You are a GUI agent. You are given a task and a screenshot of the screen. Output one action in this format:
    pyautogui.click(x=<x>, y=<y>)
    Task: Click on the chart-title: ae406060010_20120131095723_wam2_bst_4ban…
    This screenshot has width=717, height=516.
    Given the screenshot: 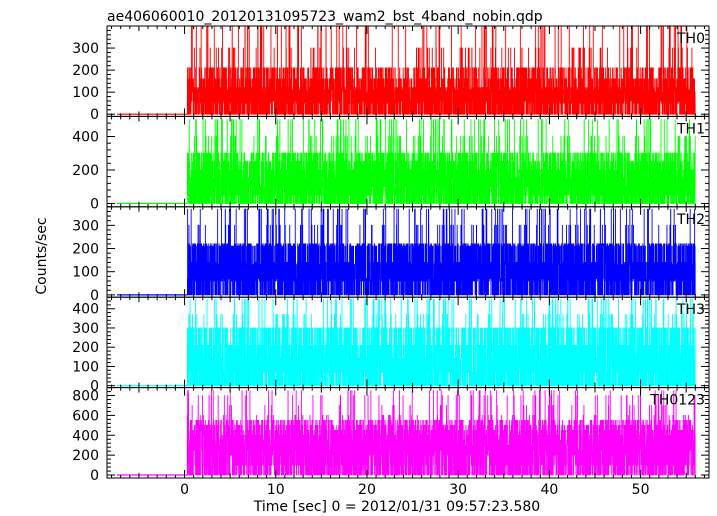 What is the action you would take?
    pyautogui.click(x=325, y=17)
    